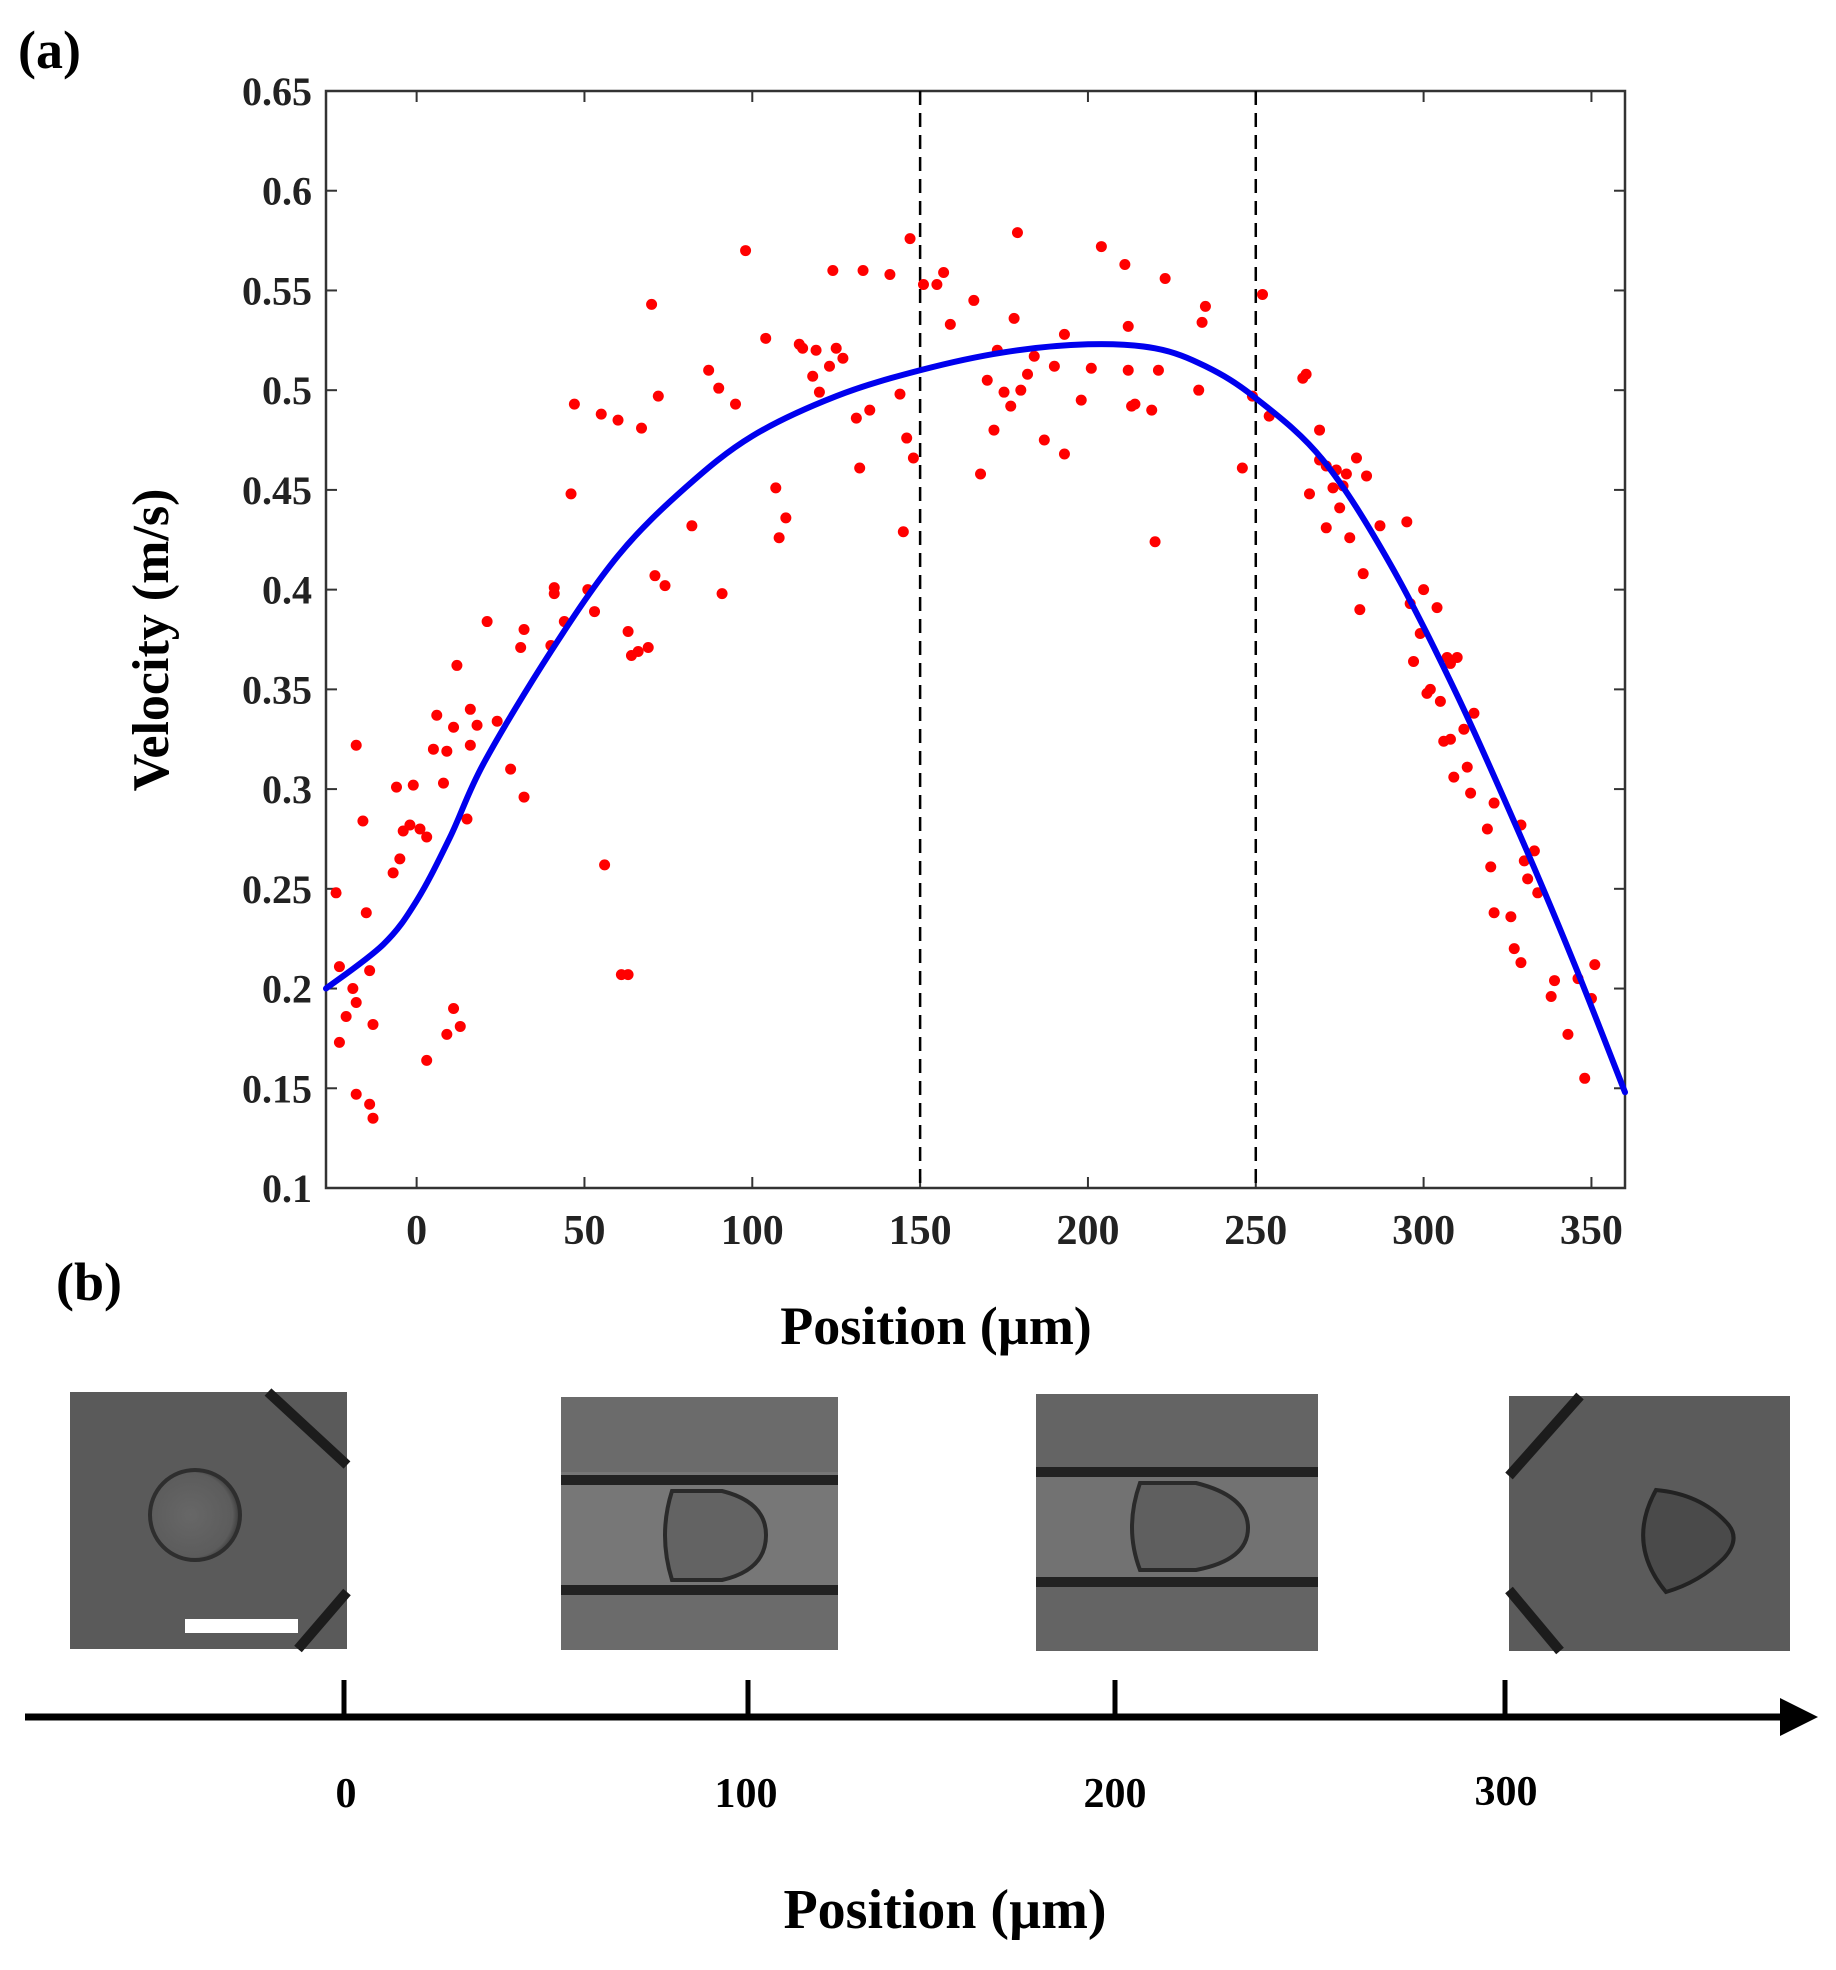 This screenshot has width=1836, height=1970. I want to click on y-tick-label: 0.3, so click(287, 789).